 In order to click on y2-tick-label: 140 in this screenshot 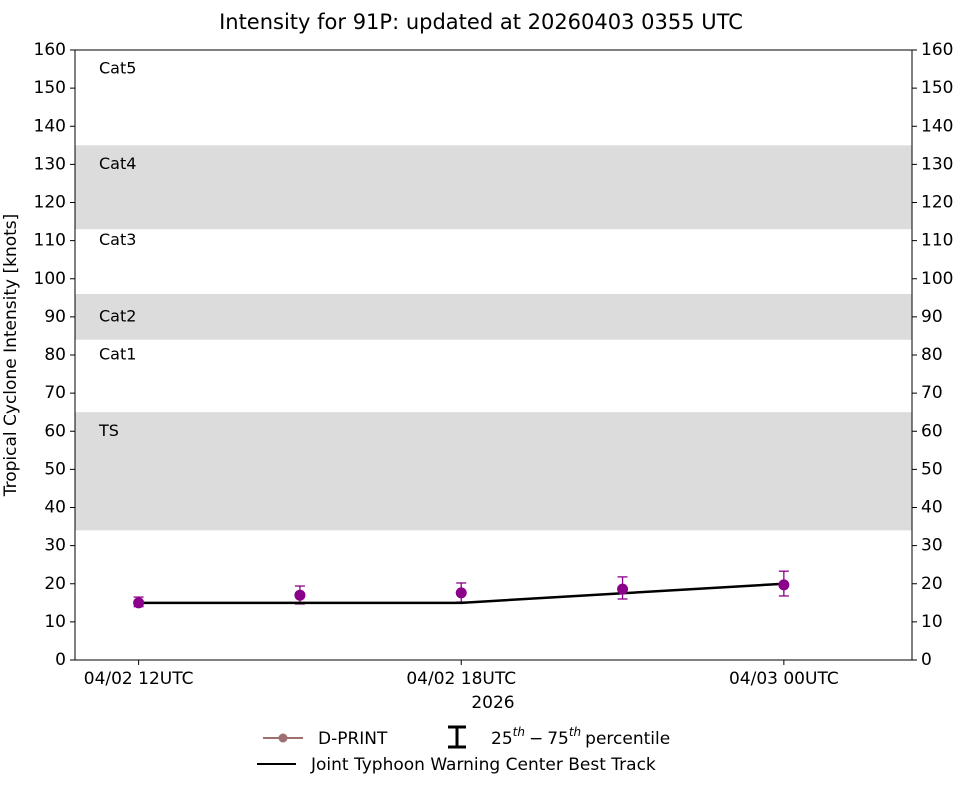, I will do `click(937, 126)`.